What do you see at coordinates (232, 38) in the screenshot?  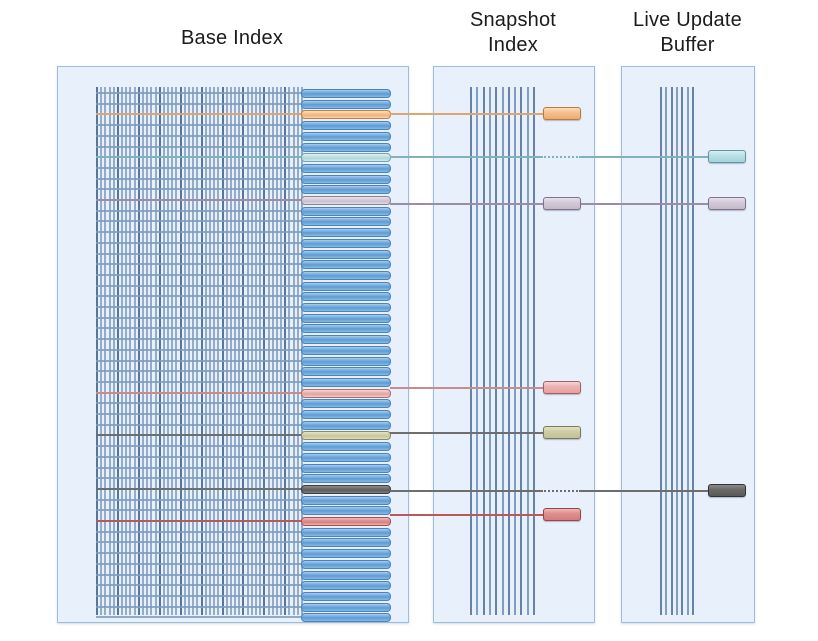 I see `panel-title-base-index: Base Index` at bounding box center [232, 38].